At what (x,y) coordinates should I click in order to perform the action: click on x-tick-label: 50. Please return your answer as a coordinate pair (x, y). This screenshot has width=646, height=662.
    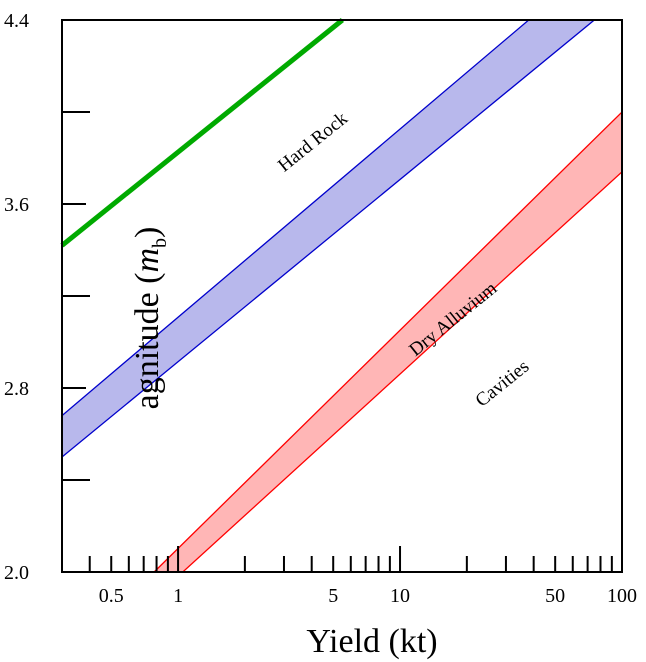
    Looking at the image, I should click on (555, 596).